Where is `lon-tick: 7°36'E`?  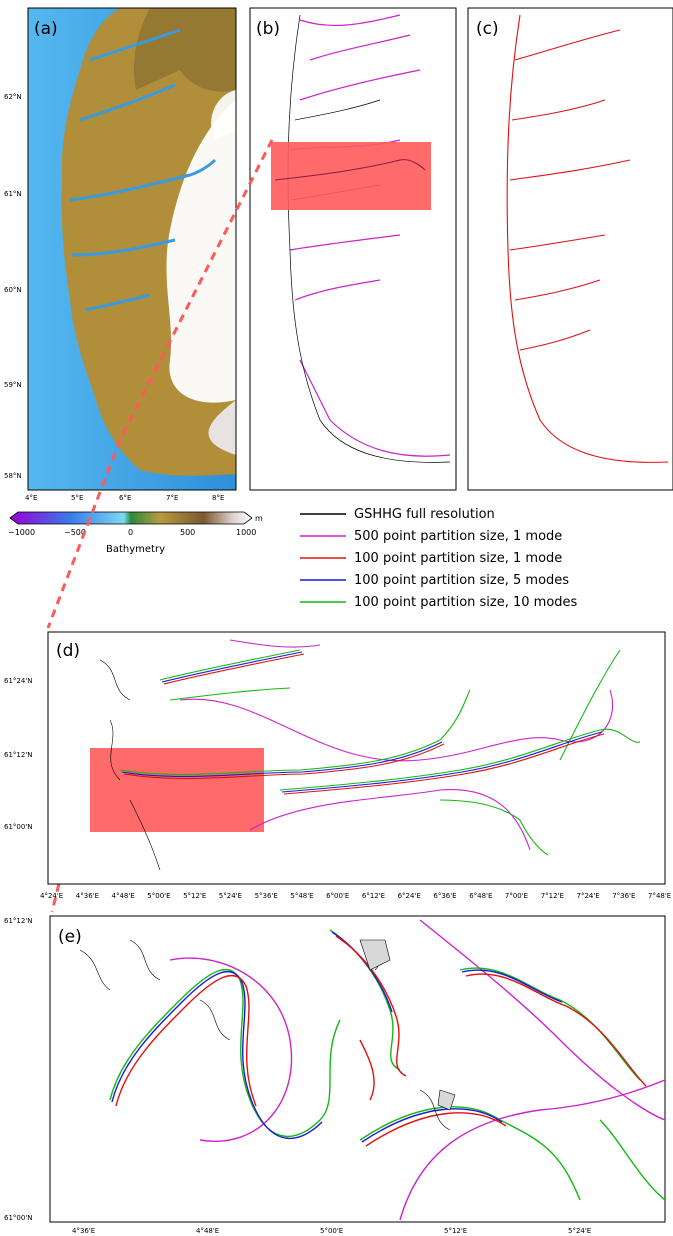 lon-tick: 7°36'E is located at coordinates (623, 896).